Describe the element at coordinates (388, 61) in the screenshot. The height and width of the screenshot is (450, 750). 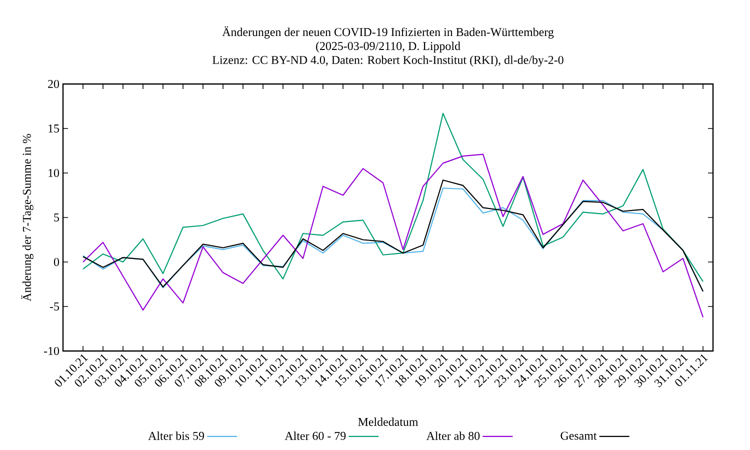
I see `text: Lizenz: CC BY-ND 4.0, Daten: Robert Koch-Institut (RKI), dl-de/by-2-0` at that location.